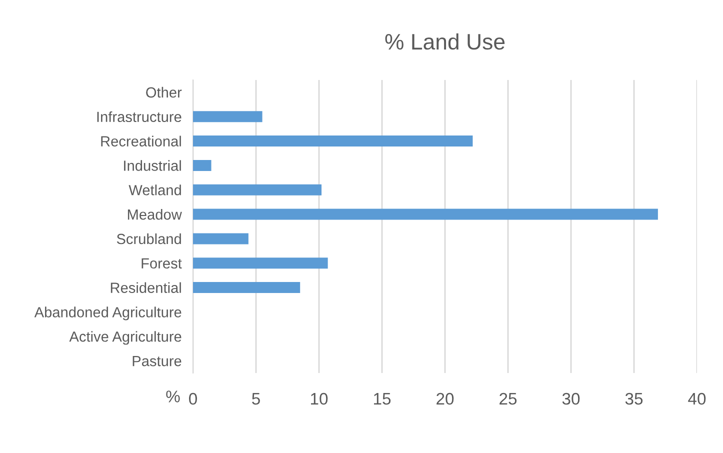 The width and height of the screenshot is (723, 453). What do you see at coordinates (154, 190) in the screenshot?
I see `y-tick-label: Wetland` at bounding box center [154, 190].